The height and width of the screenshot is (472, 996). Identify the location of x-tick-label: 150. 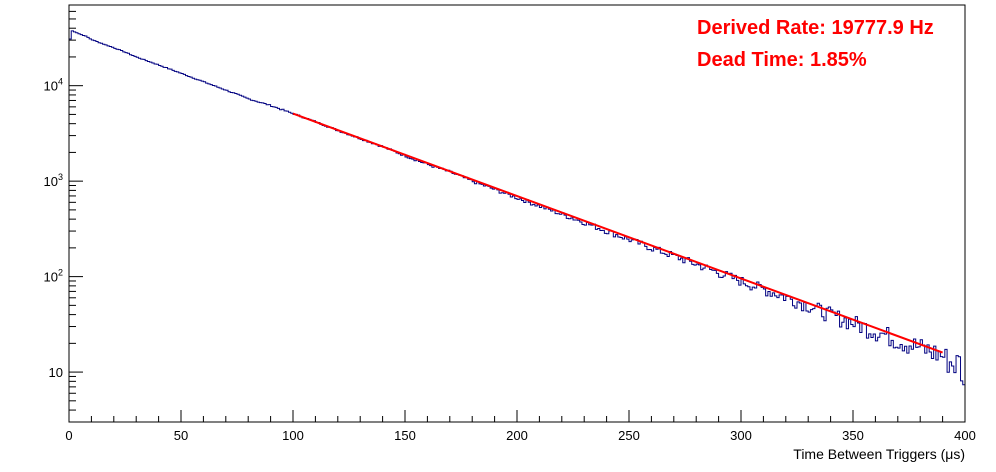
(405, 435).